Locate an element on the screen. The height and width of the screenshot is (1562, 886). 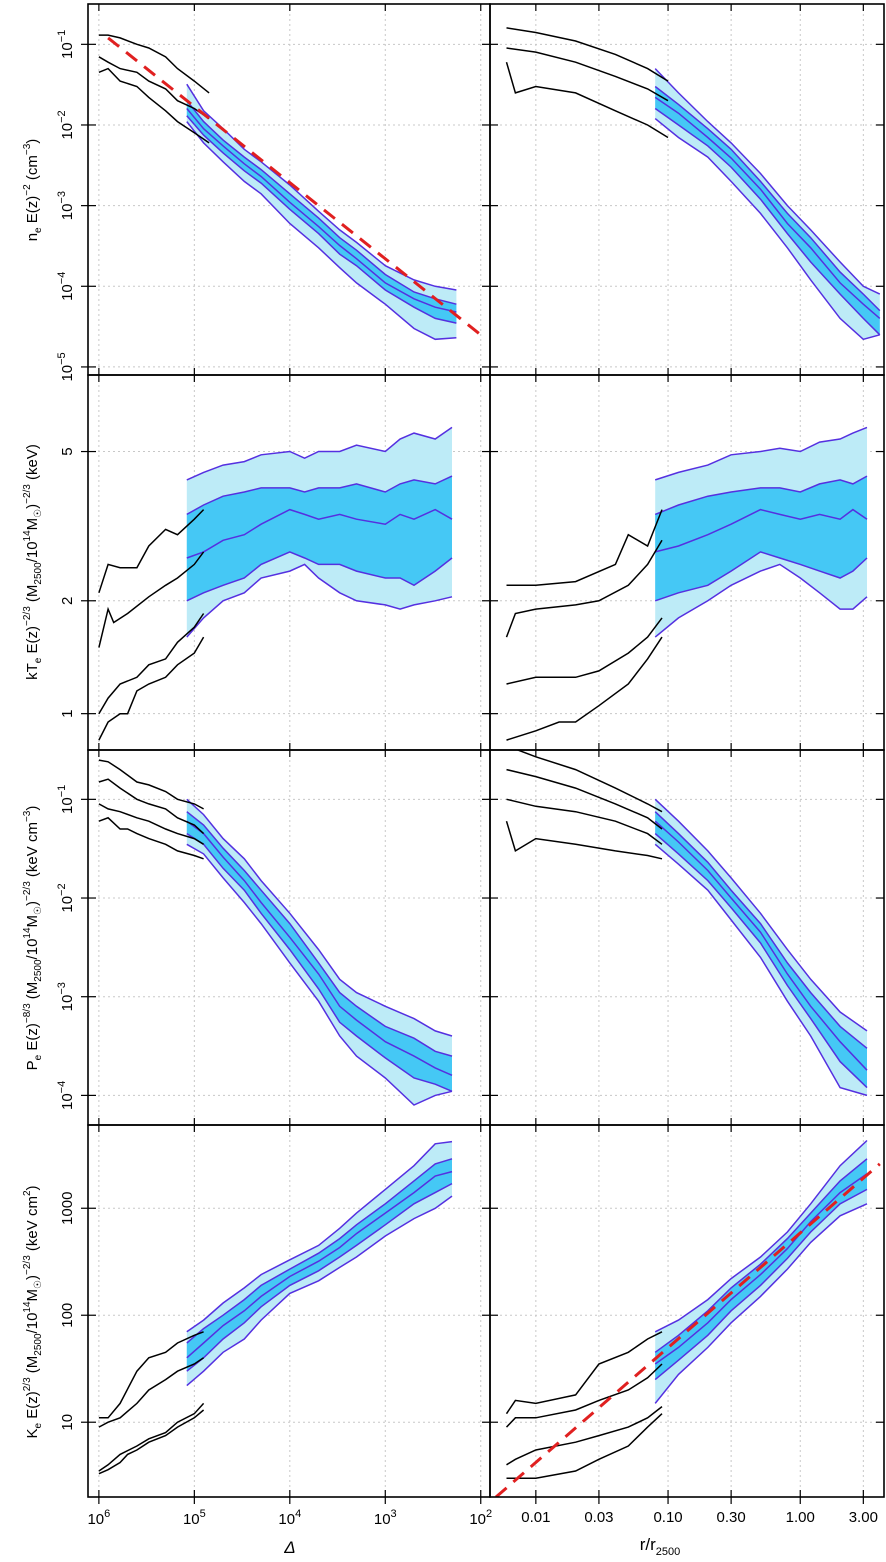
x-tick-label-left: 10² is located at coordinates (480, 1518).